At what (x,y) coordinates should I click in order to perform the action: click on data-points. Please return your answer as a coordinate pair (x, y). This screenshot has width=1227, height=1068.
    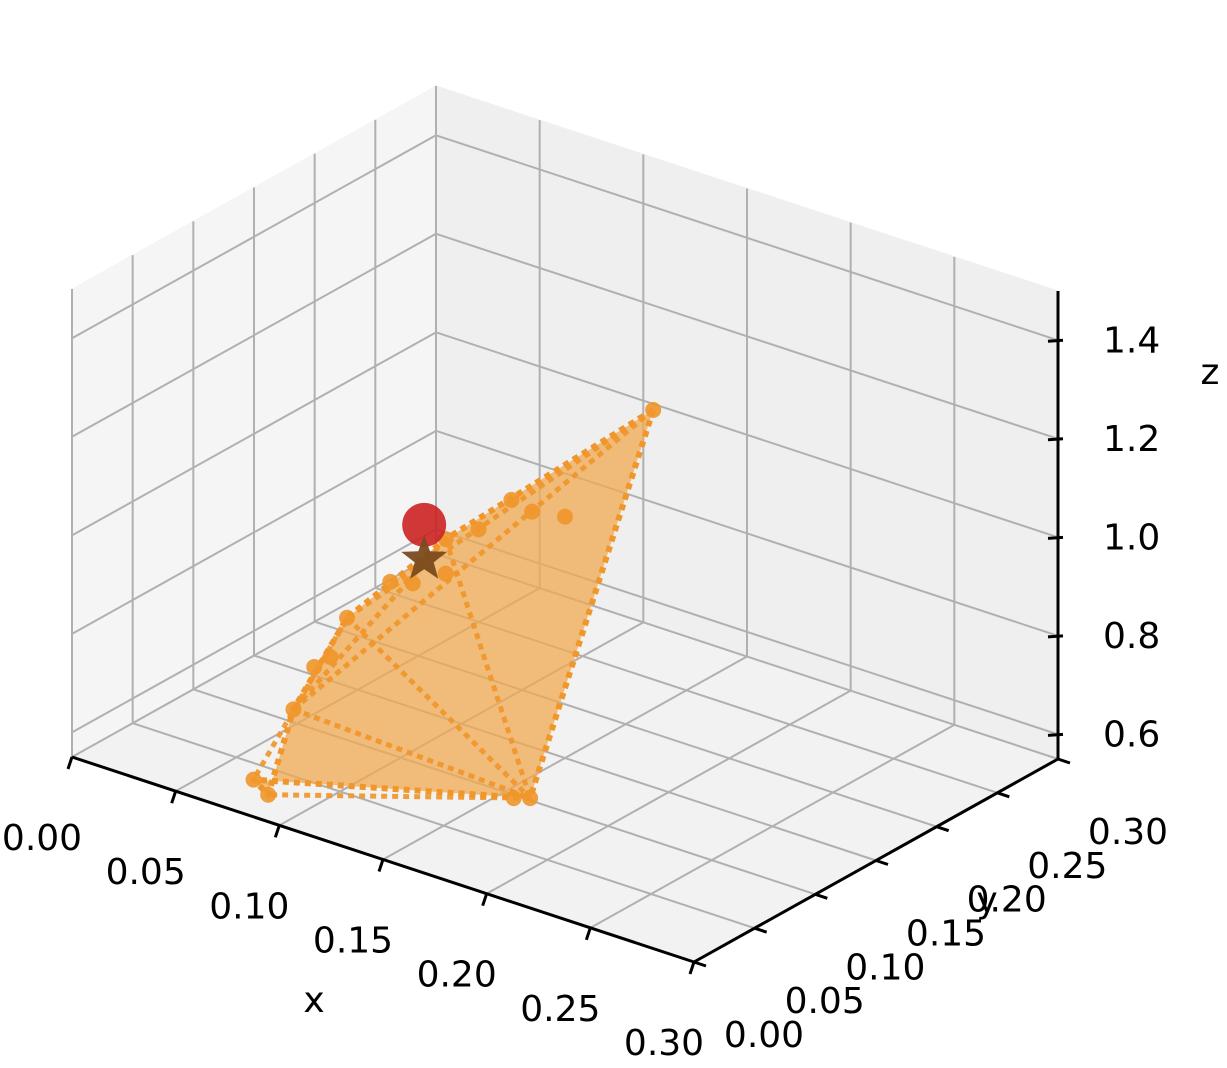
    Looking at the image, I should click on (453, 604).